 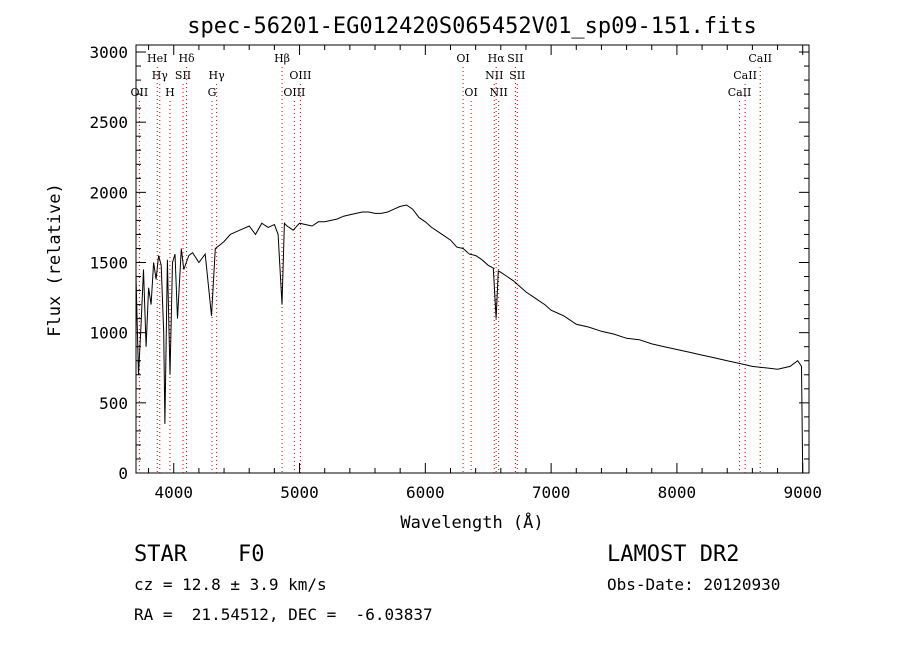 What do you see at coordinates (802, 492) in the screenshot?
I see `x-tick-label: 9000` at bounding box center [802, 492].